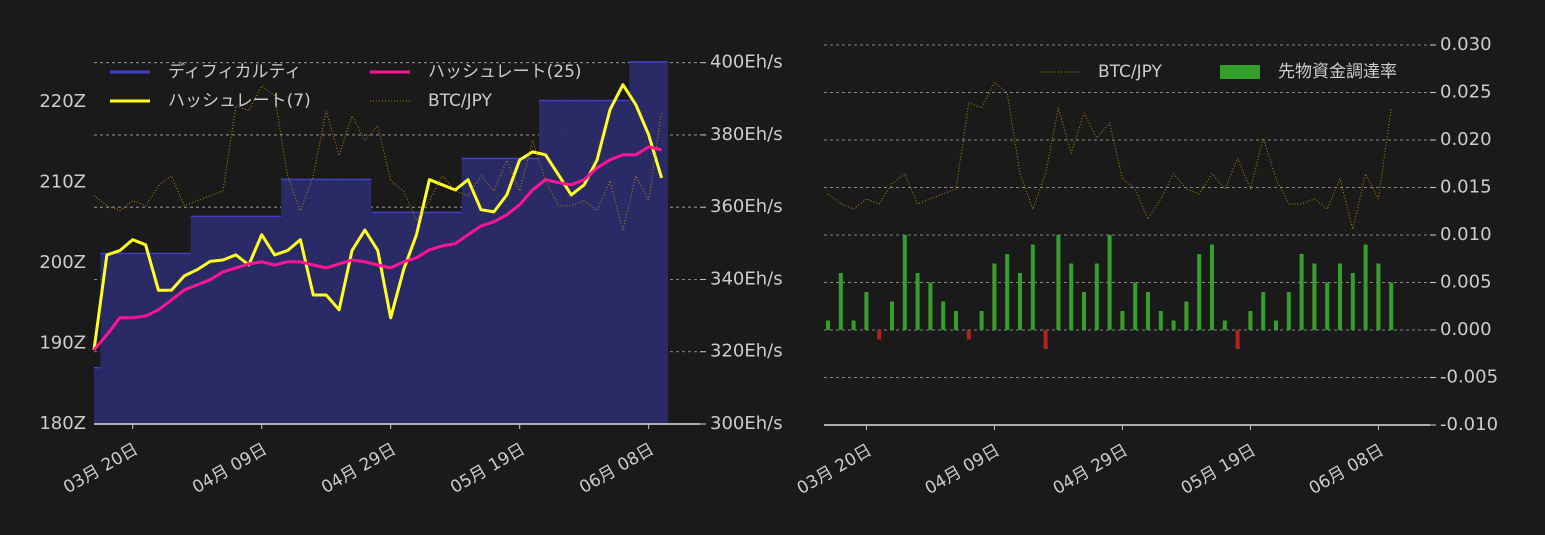 Image resolution: width=1545 pixels, height=535 pixels. Describe the element at coordinates (62, 101) in the screenshot. I see `y-tick-label: 220Z` at that location.